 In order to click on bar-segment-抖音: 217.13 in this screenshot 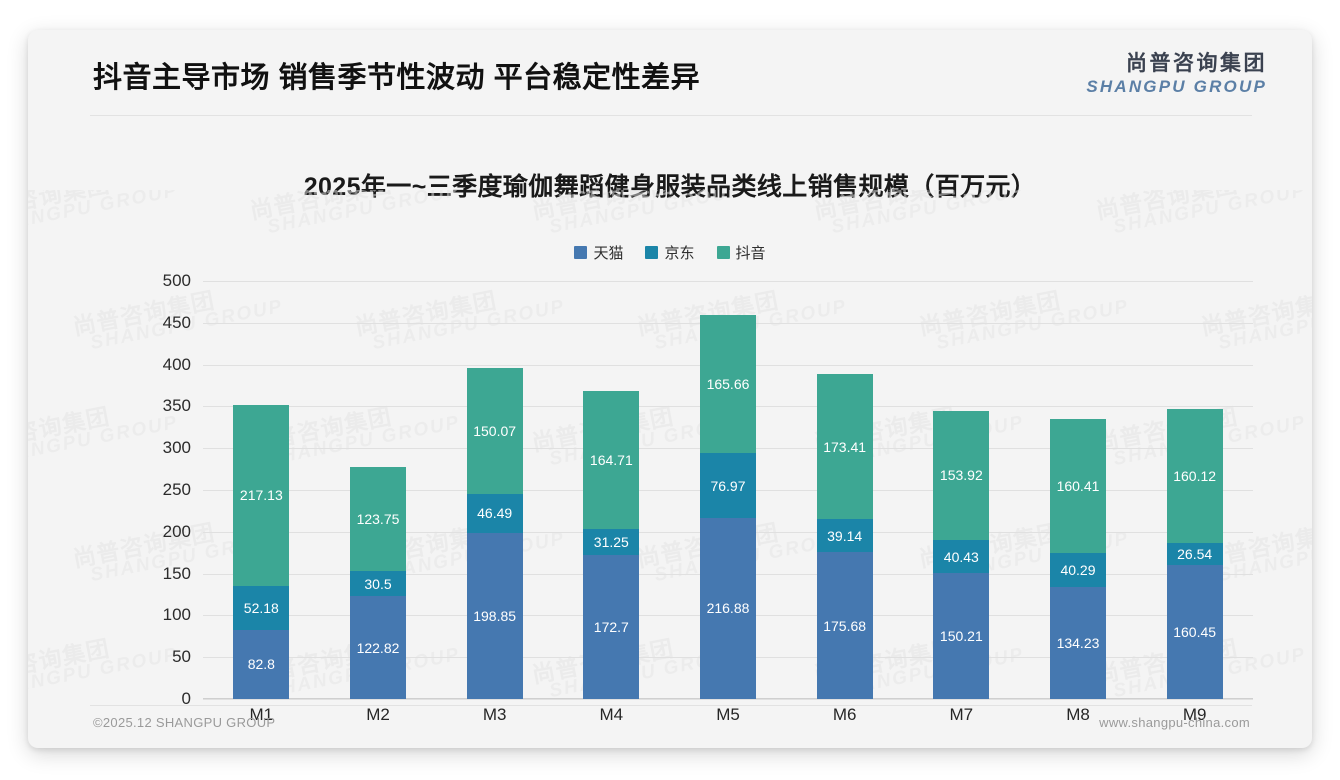, I will do `click(261, 495)`.